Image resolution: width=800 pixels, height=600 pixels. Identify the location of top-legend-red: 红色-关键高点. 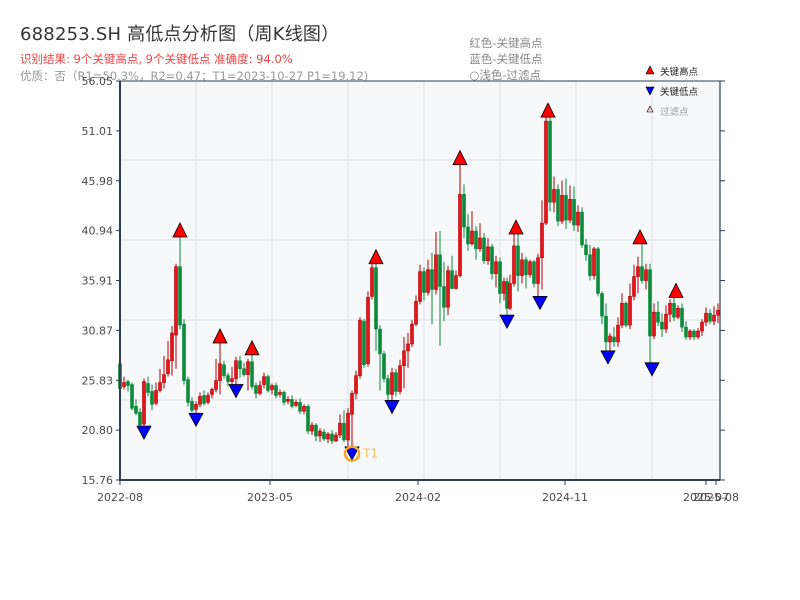
(506, 43).